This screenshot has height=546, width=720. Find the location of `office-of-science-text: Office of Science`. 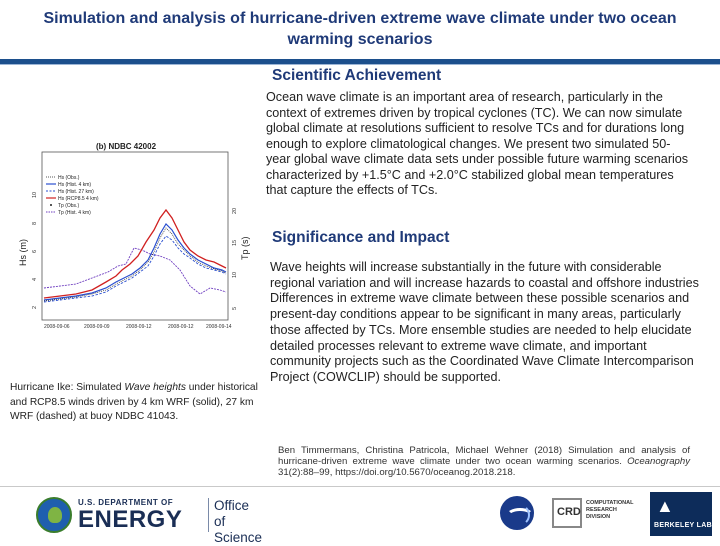

office-of-science-text: Office of Science is located at coordinates (238, 522).